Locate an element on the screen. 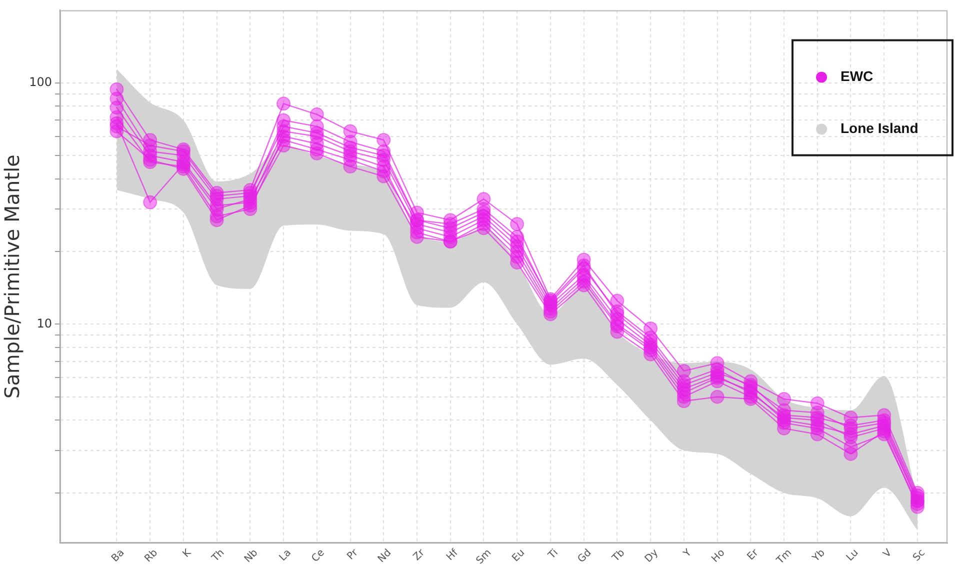 This screenshot has height=575, width=955. x-tick-label: Pr is located at coordinates (353, 554).